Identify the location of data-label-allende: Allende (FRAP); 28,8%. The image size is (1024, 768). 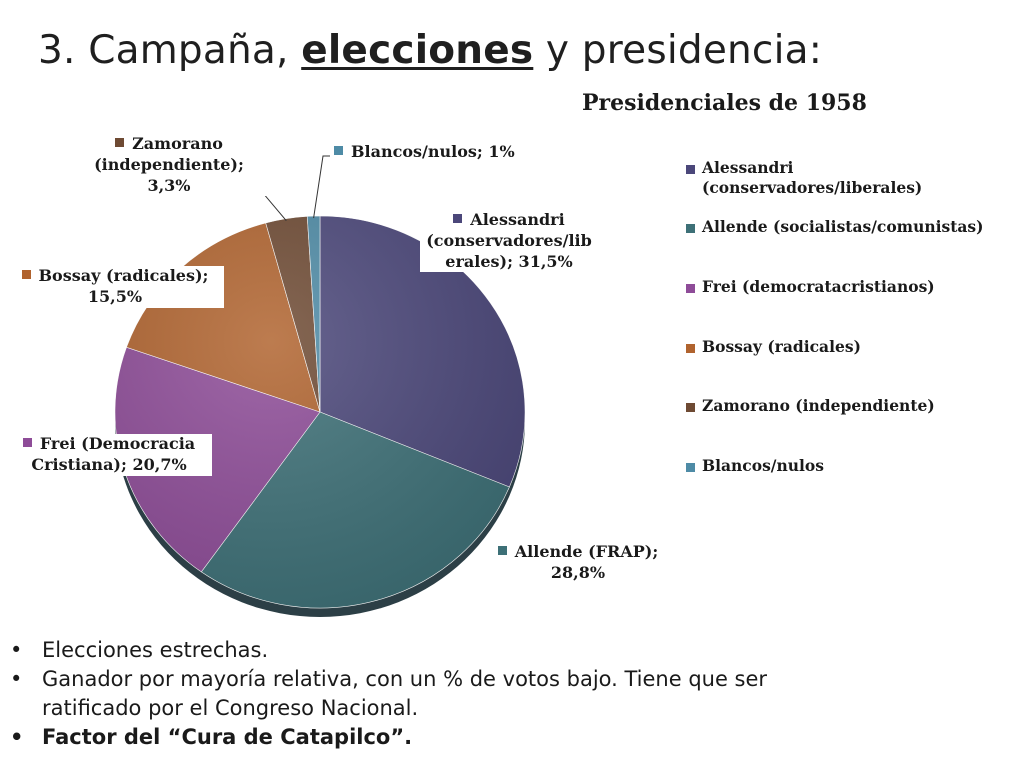
(578, 563).